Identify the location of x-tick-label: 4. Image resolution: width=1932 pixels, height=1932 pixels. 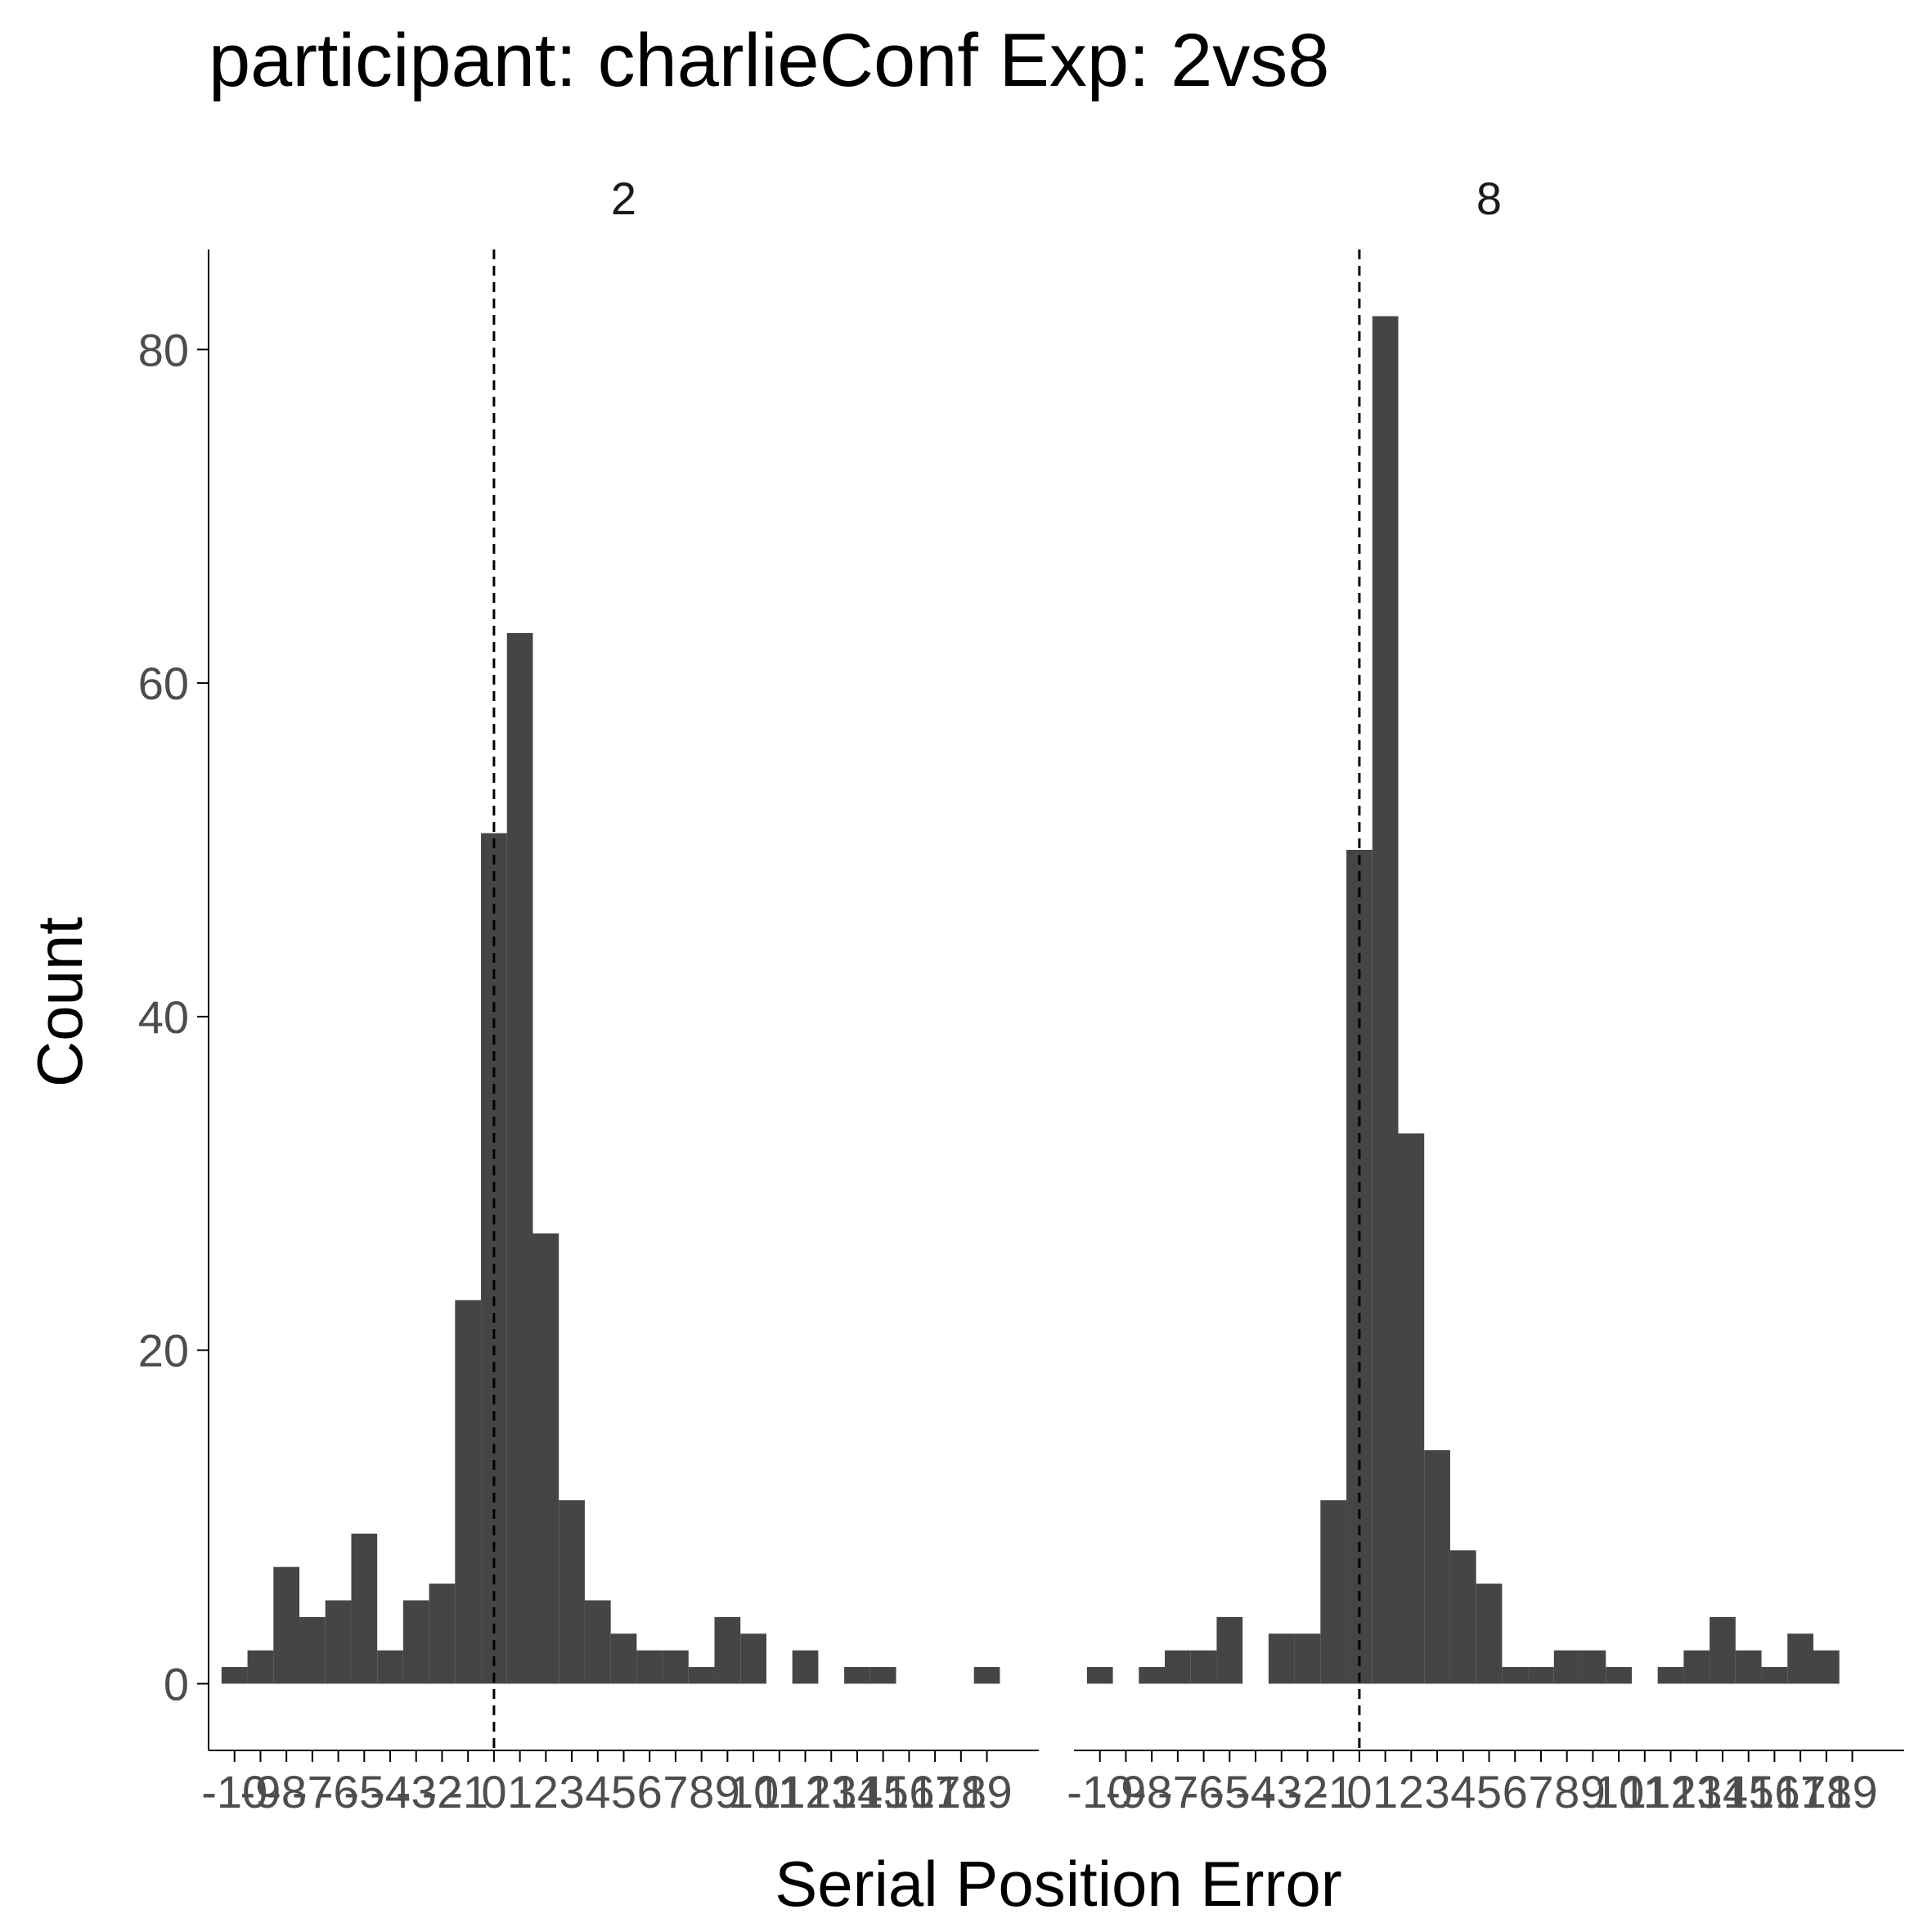
(1463, 1791).